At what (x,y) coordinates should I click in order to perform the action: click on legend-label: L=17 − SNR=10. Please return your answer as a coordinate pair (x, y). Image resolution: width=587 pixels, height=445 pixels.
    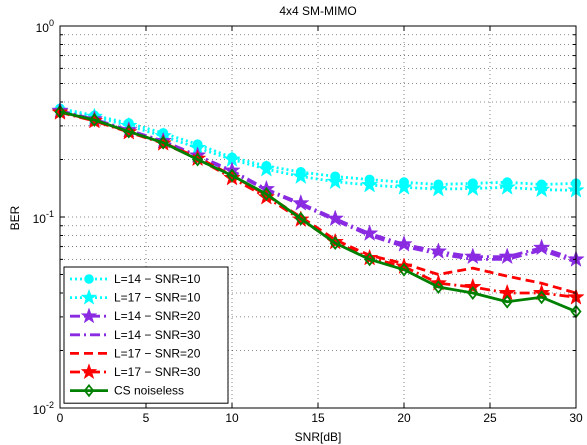
    Looking at the image, I should click on (157, 298).